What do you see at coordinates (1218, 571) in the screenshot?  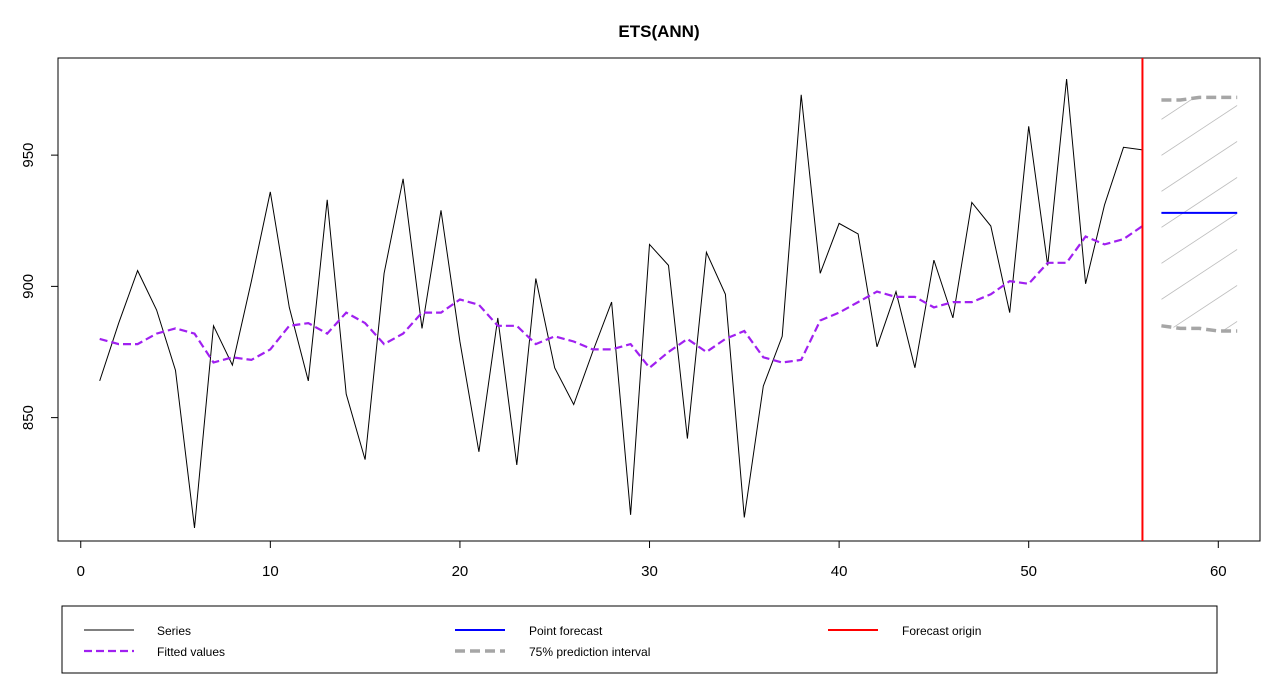 I see `x-tick-label: 60` at bounding box center [1218, 571].